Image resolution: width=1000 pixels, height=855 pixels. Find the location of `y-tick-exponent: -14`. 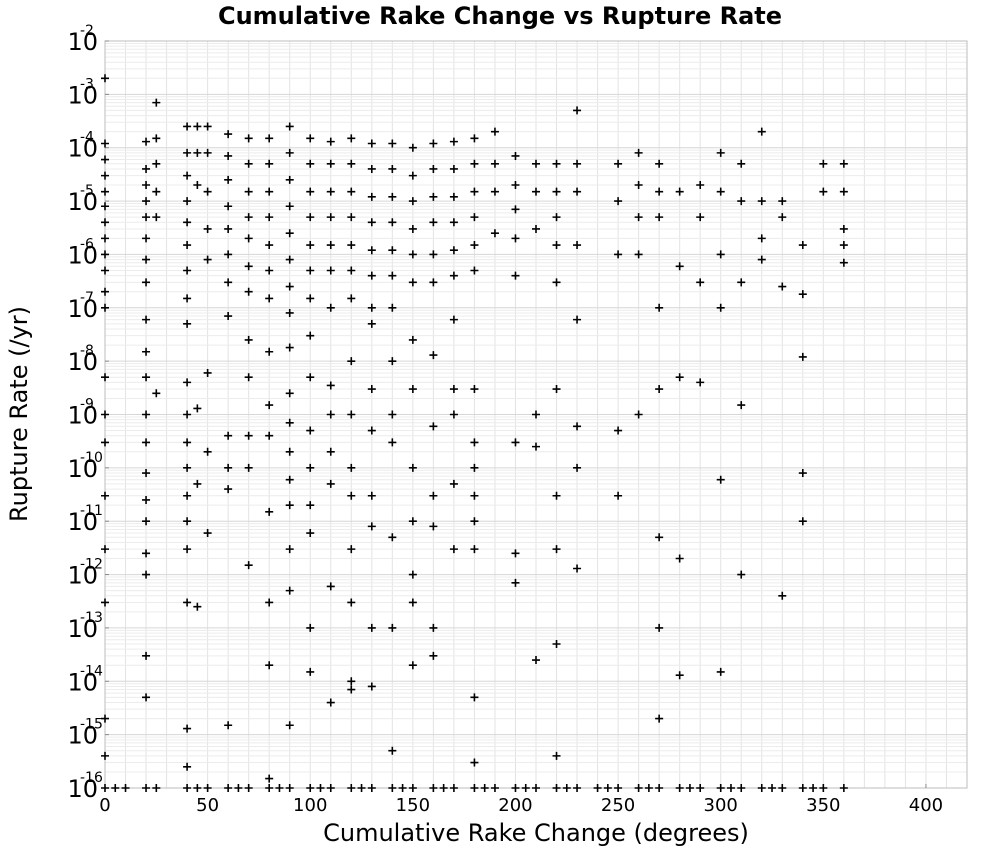

y-tick-exponent: -14 is located at coordinates (91, 671).